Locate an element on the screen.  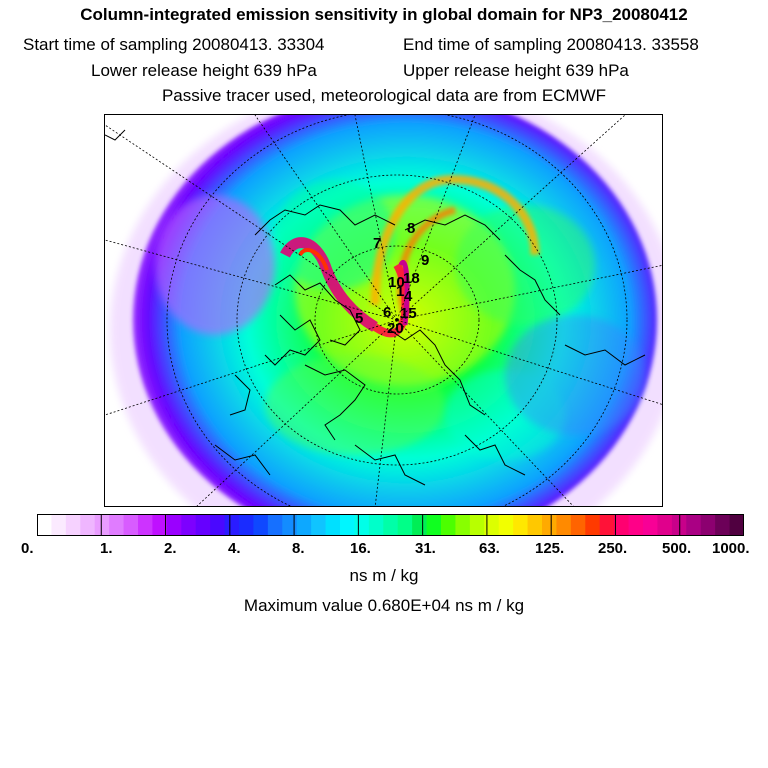
lower-release-height-label: Lower release height 639 hPa is located at coordinates (204, 70).